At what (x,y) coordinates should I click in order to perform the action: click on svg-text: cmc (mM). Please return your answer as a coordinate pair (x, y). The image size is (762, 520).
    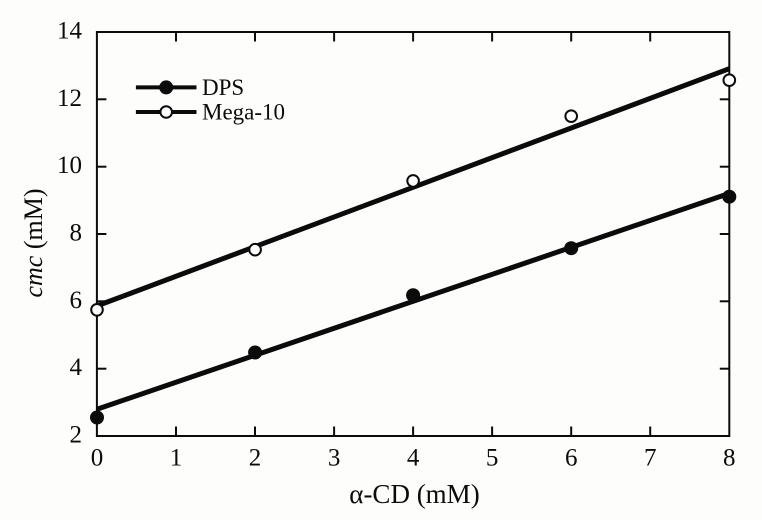
    Looking at the image, I should click on (33, 242).